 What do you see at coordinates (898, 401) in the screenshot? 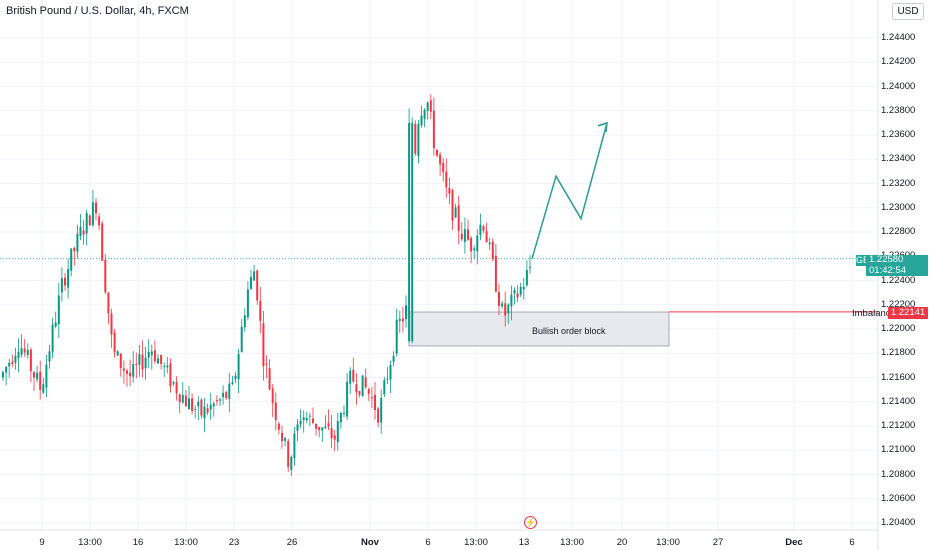
I see `price-tick-label: 1.21400` at bounding box center [898, 401].